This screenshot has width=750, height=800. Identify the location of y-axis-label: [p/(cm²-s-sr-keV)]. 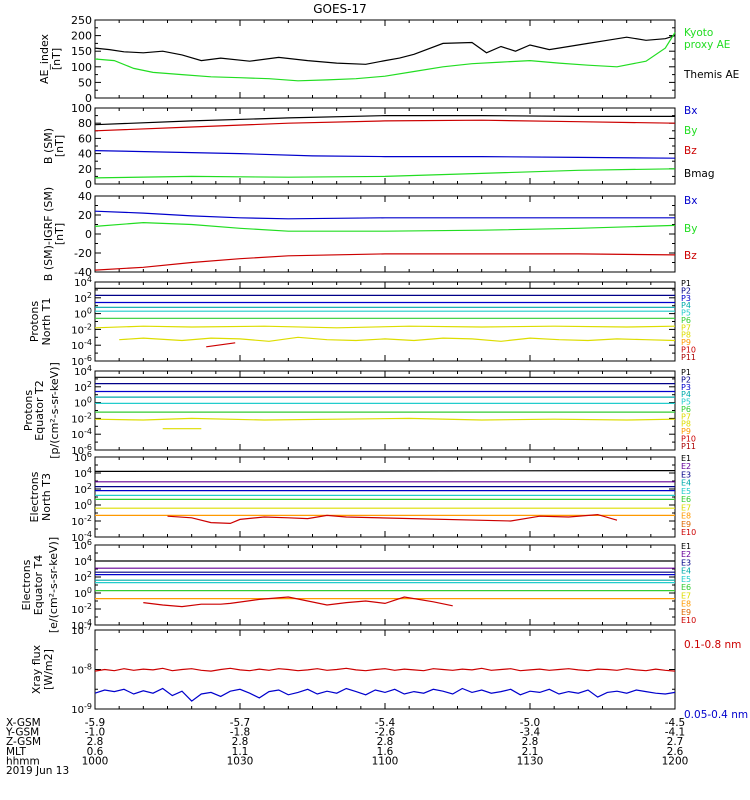
(54, 410).